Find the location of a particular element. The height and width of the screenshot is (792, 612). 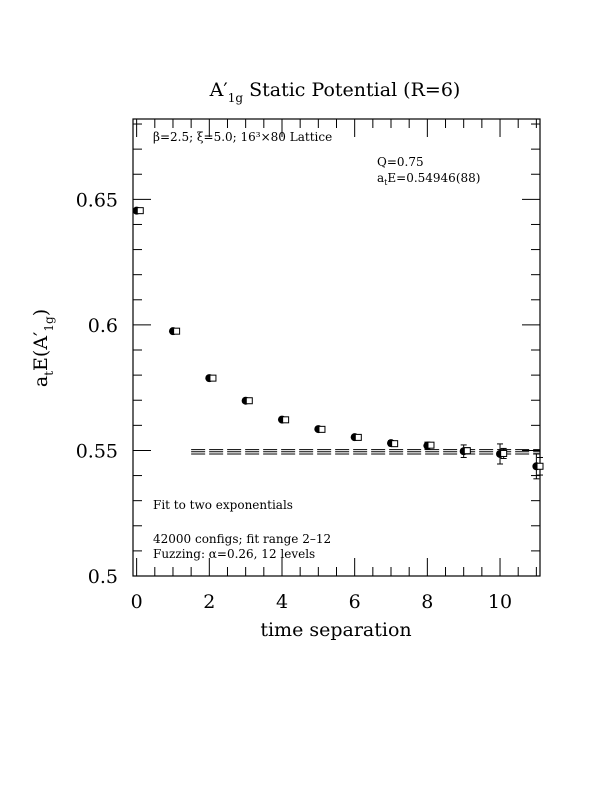

y-tick-label: 0.6 is located at coordinates (103, 326).